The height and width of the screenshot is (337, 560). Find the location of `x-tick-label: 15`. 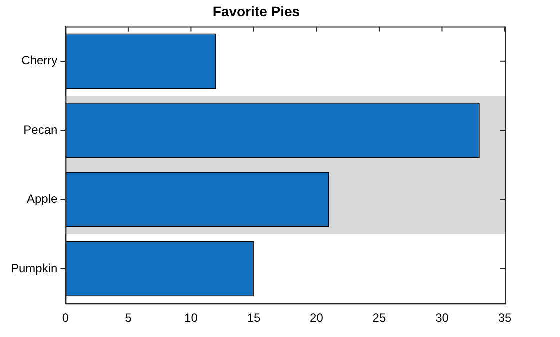

x-tick-label: 15 is located at coordinates (254, 318).